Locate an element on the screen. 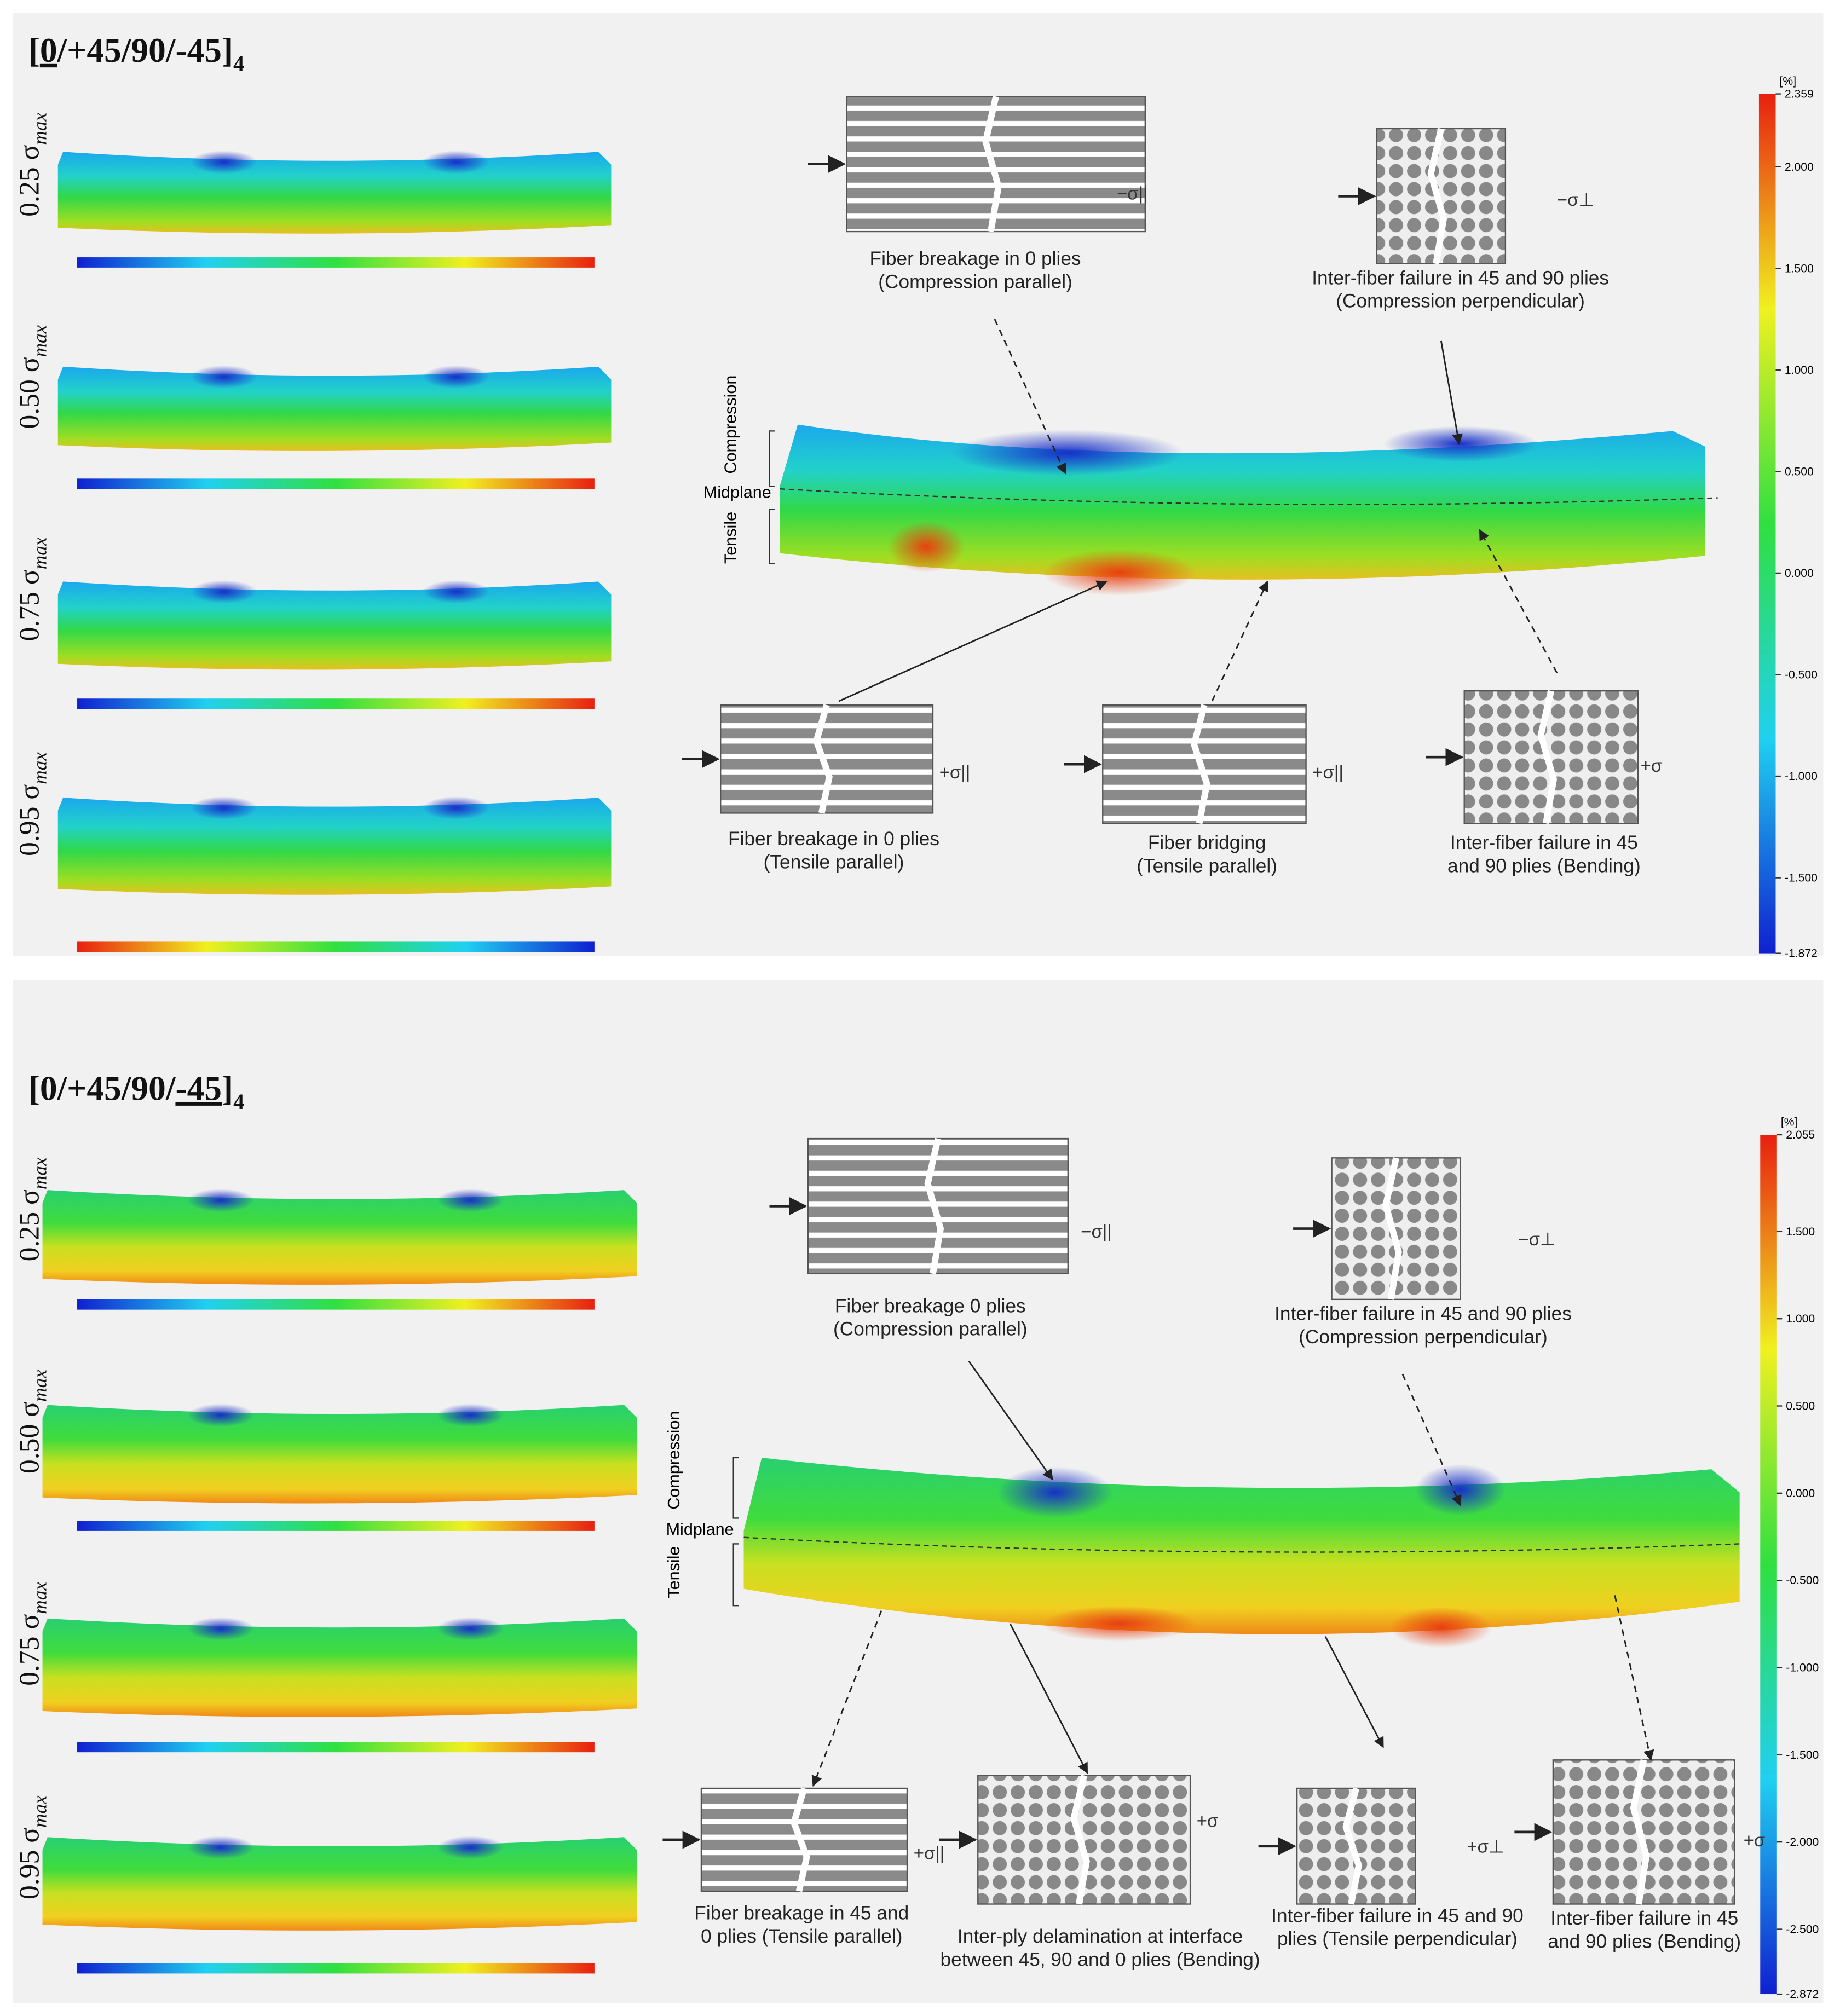  colorbar-tick-label: -1.872 is located at coordinates (1802, 954).